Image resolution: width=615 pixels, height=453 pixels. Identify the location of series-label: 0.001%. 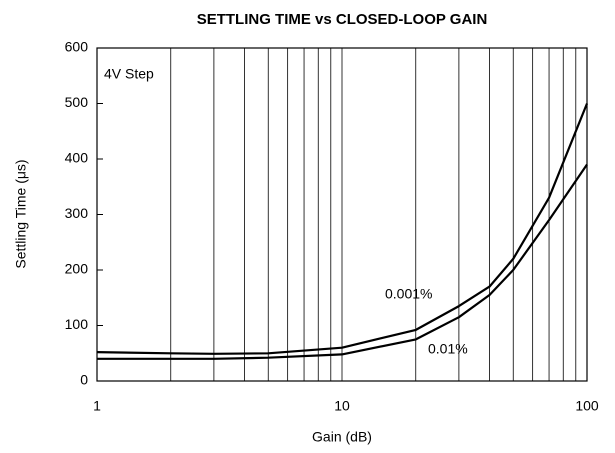
(408, 294).